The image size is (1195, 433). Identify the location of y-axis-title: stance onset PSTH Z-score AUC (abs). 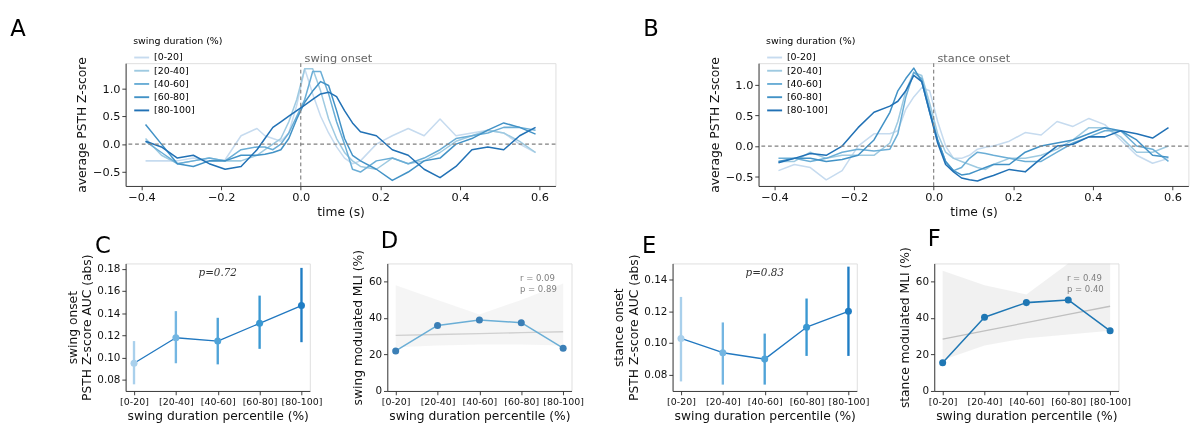
(626, 327).